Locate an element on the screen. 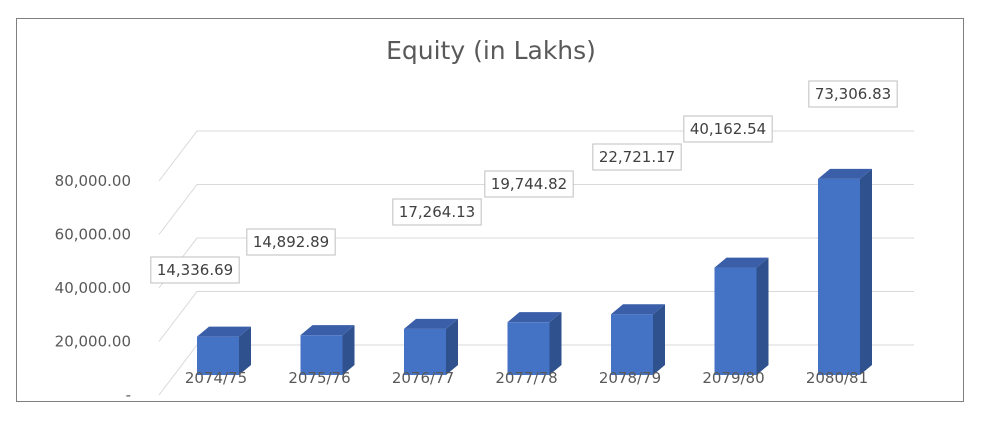 The image size is (983, 421). data-label-text: 14,336.69 is located at coordinates (195, 270).